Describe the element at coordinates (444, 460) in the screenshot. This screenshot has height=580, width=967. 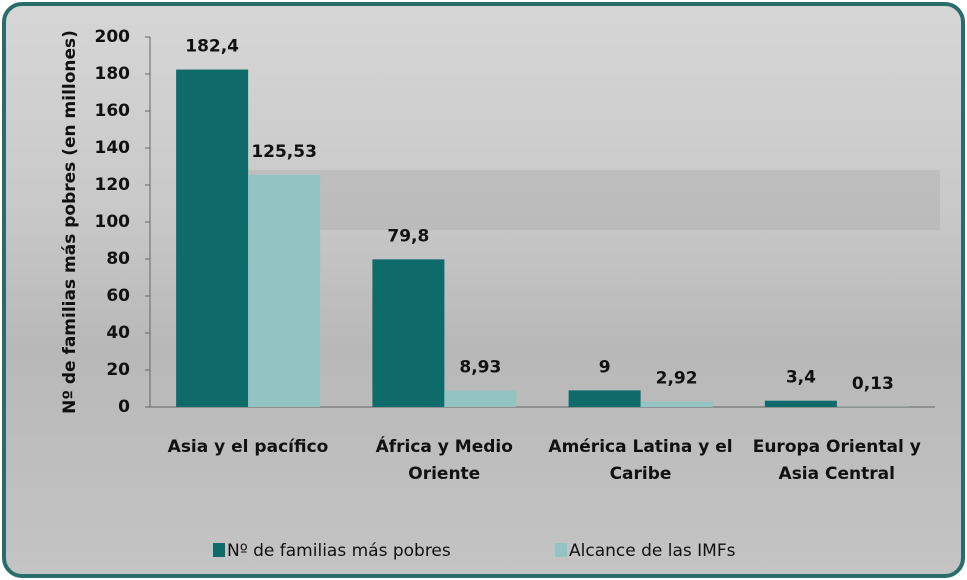
I see `x-tick-label: África y Medio Oriente` at that location.